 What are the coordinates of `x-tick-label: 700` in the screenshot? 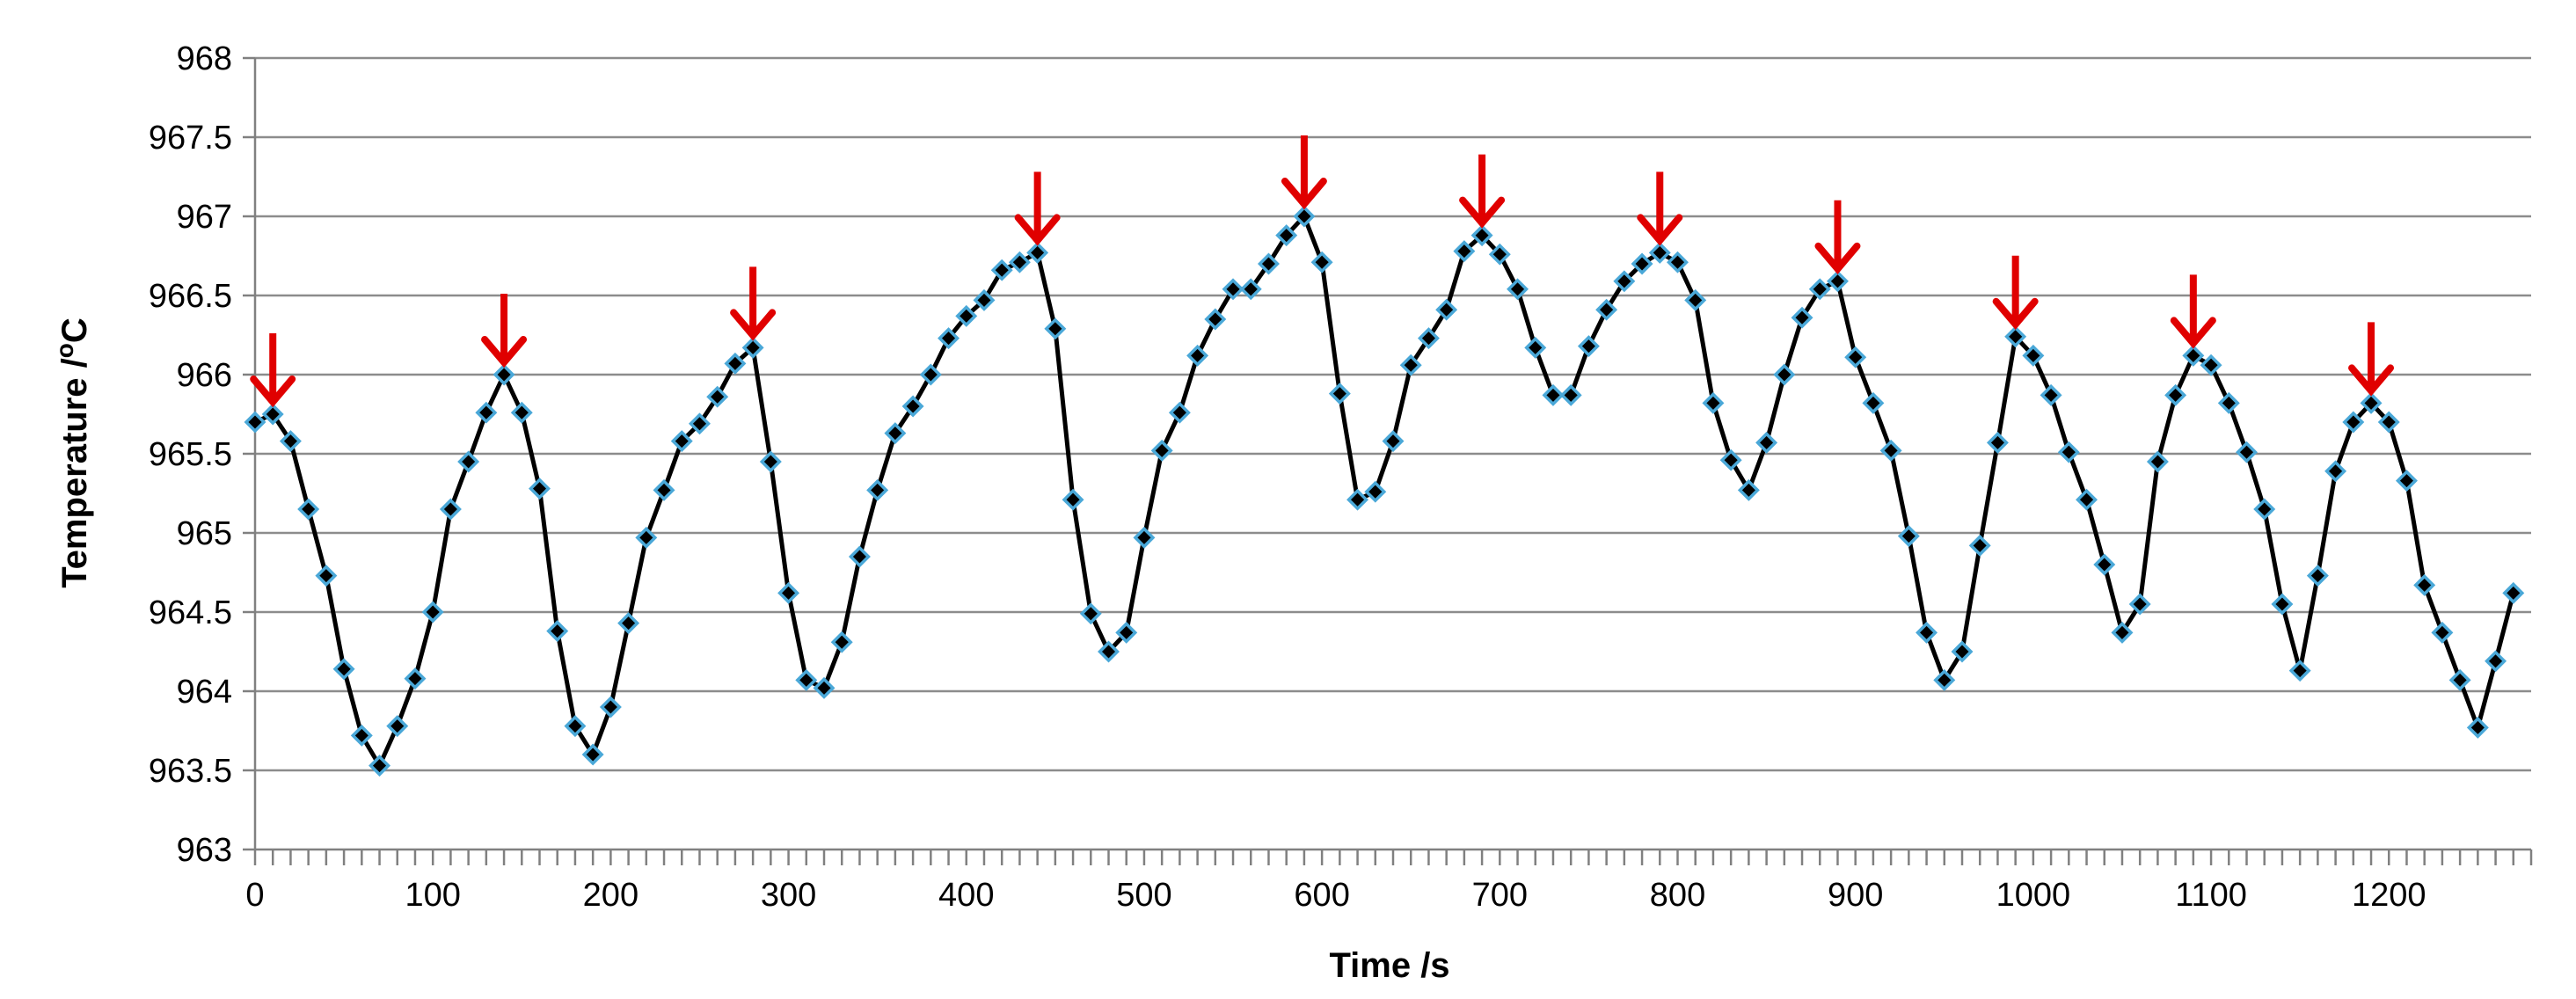 It's located at (1500, 895).